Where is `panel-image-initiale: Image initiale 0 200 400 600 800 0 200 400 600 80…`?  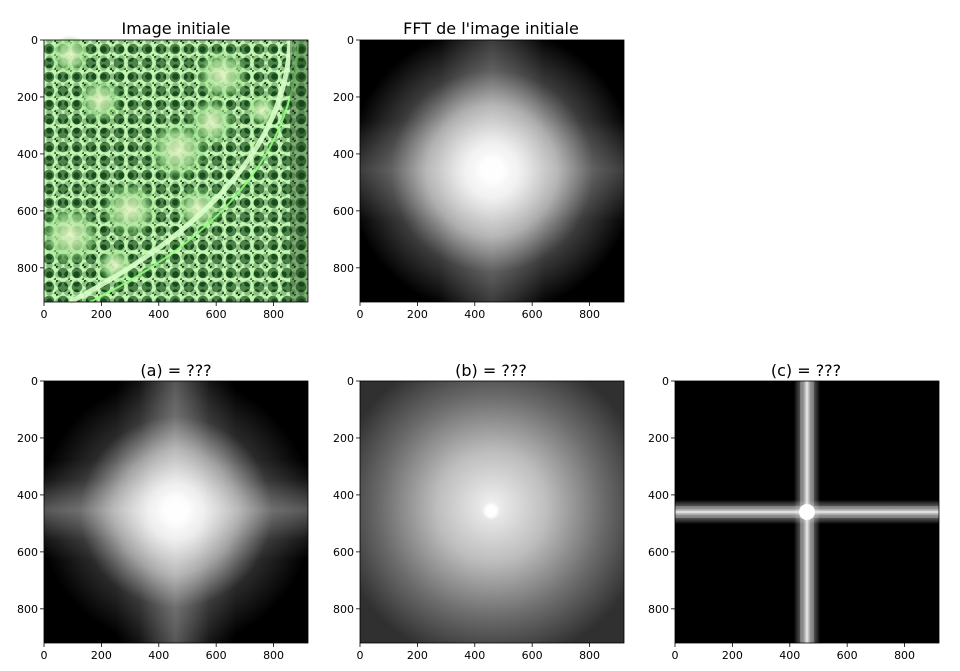 panel-image-initiale: Image initiale 0 200 400 600 800 0 200 400 600 80… is located at coordinates (163, 170).